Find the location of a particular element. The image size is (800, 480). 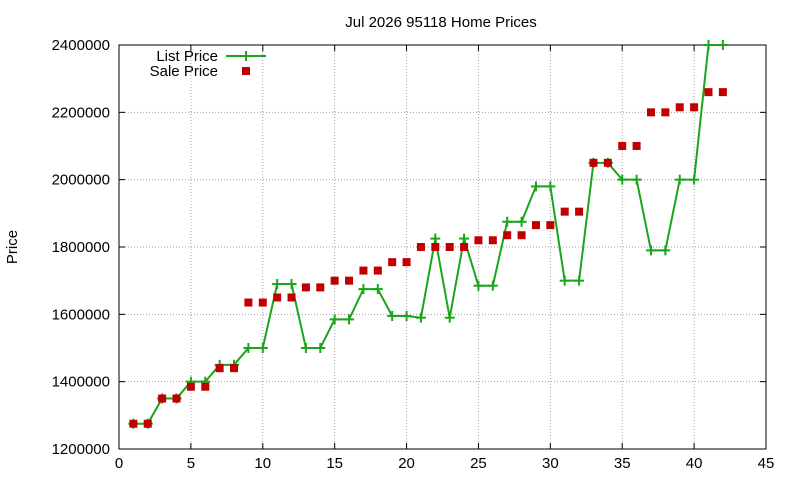

legend: List Price Sale Price is located at coordinates (208, 64).